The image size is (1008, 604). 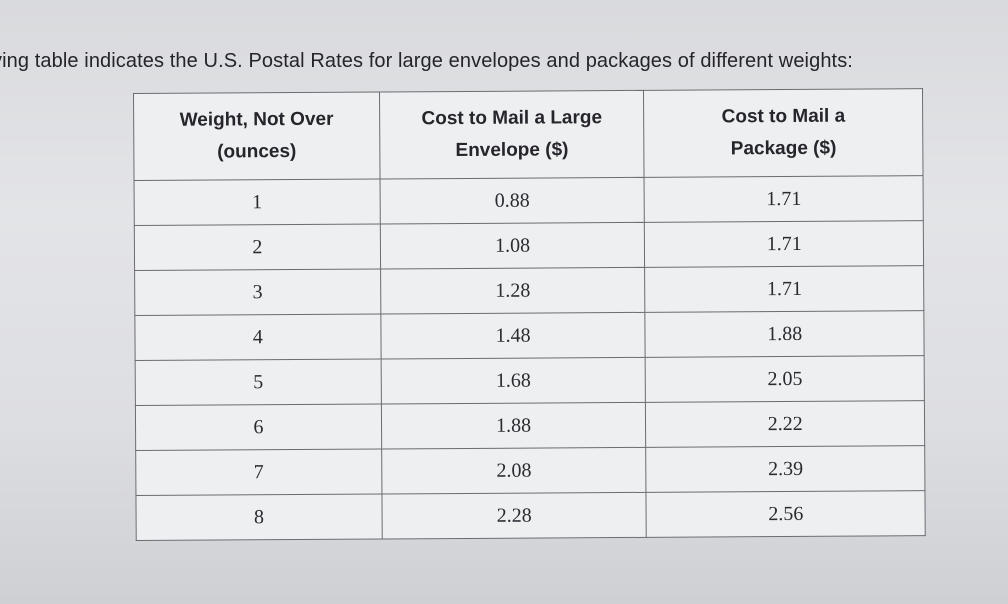 I want to click on cell-package-cost: 2.56, so click(x=786, y=514).